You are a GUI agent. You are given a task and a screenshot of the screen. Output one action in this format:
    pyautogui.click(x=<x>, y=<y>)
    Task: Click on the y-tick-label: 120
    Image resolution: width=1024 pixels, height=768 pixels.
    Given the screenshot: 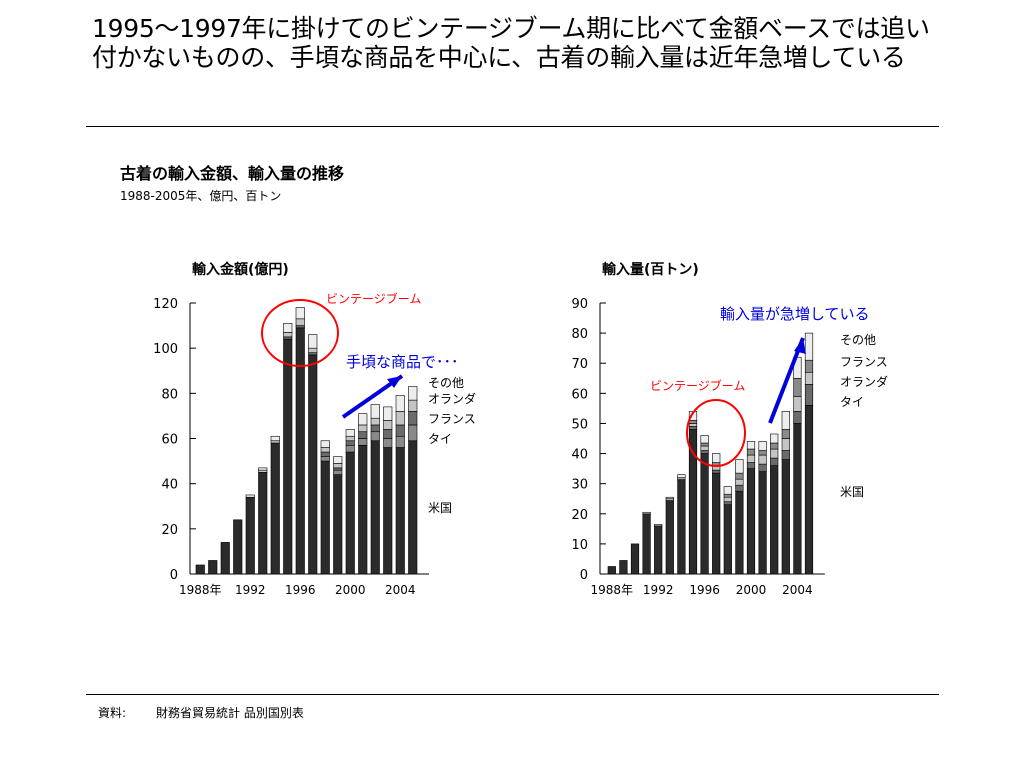 What is the action you would take?
    pyautogui.click(x=165, y=304)
    